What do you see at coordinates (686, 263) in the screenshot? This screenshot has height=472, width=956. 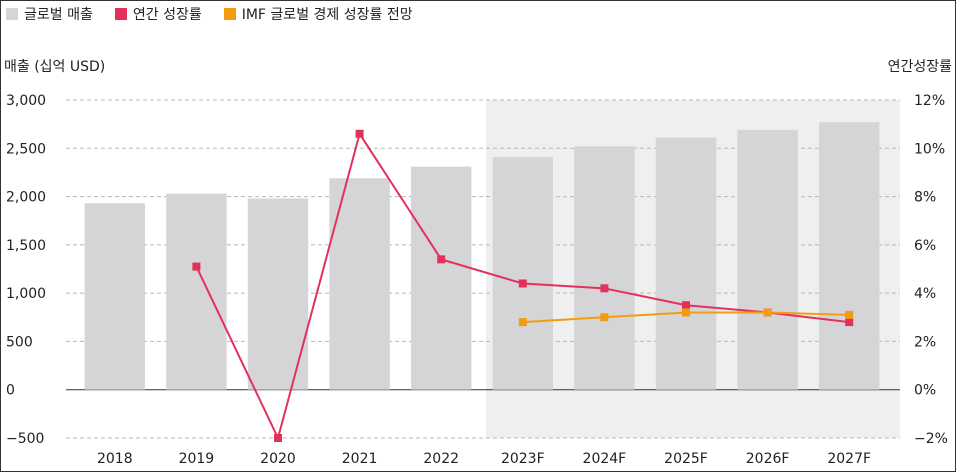 I see `bar-2025F` at bounding box center [686, 263].